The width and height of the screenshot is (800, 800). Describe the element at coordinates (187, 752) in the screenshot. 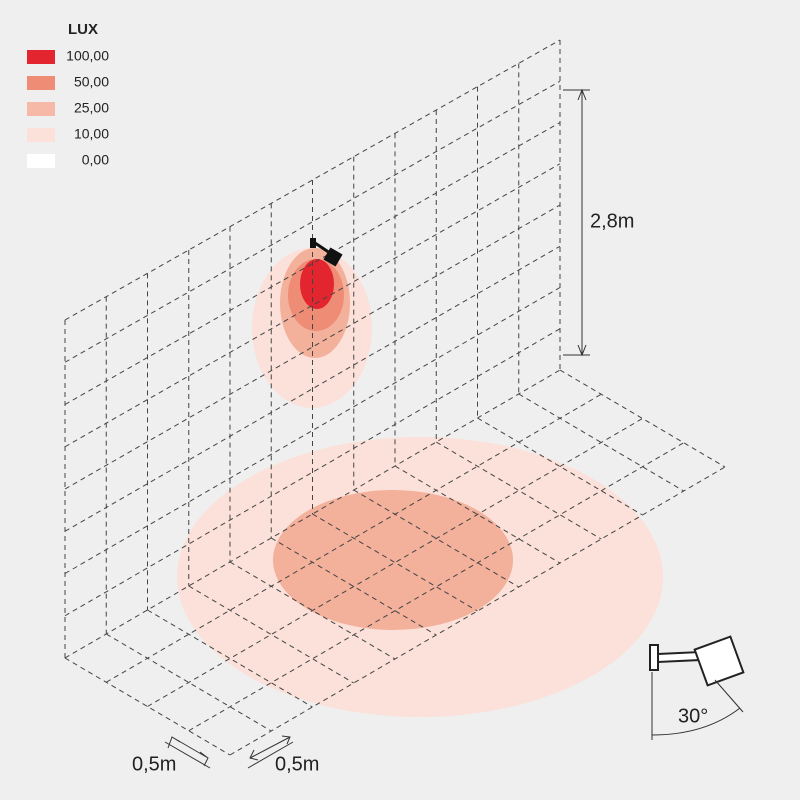

I see `dim-arrow-x` at that location.